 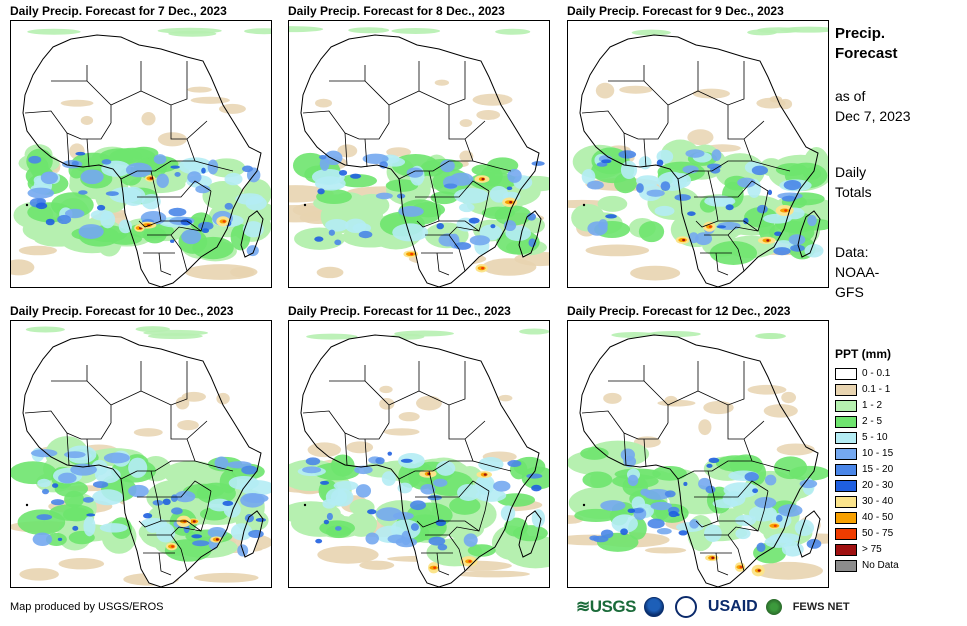 I want to click on legend-label: 0 - 0.1, so click(x=876, y=373).